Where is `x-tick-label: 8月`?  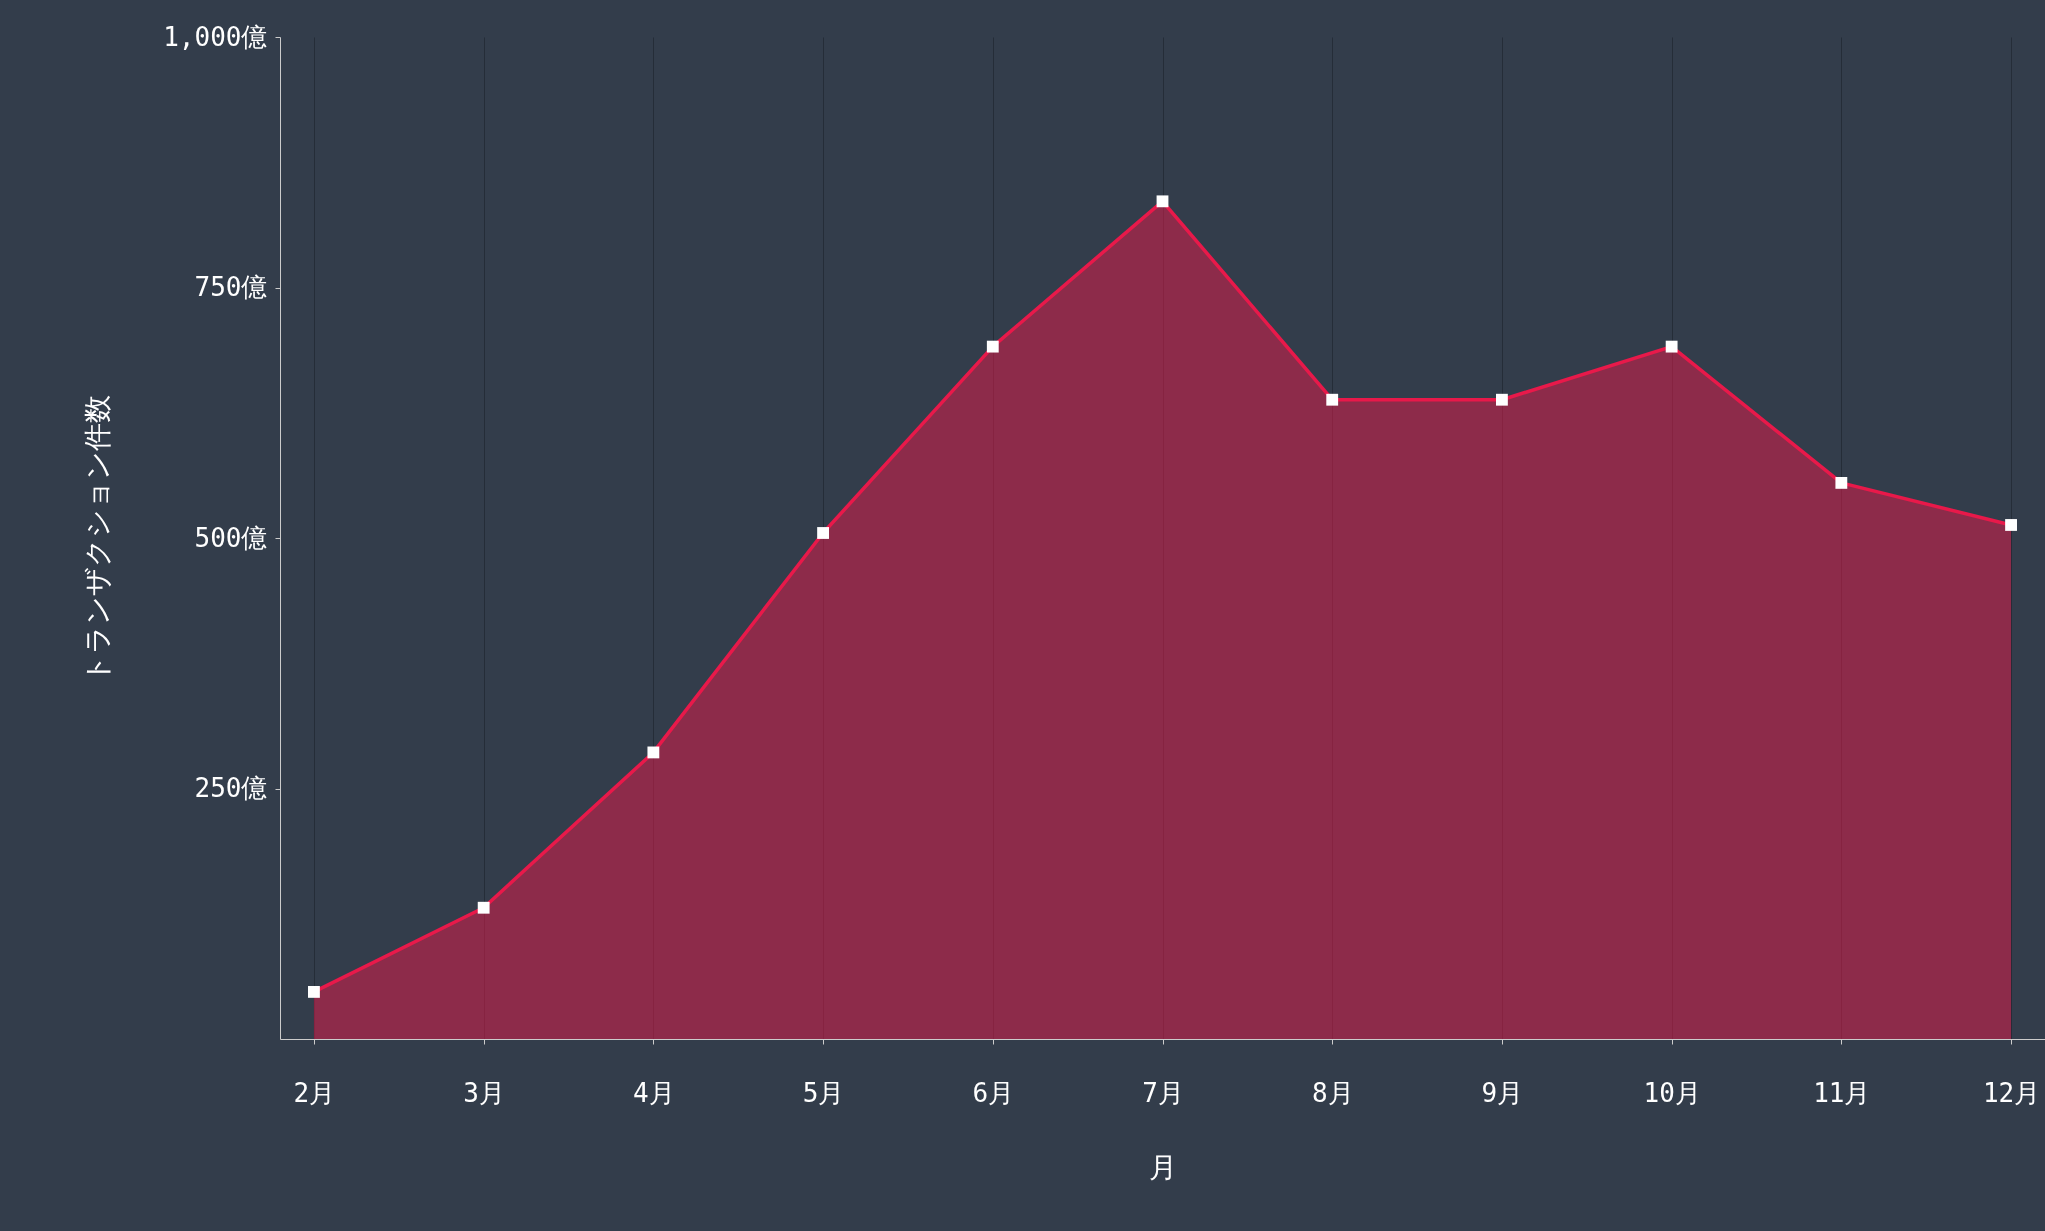 x-tick-label: 8月 is located at coordinates (1332, 1092).